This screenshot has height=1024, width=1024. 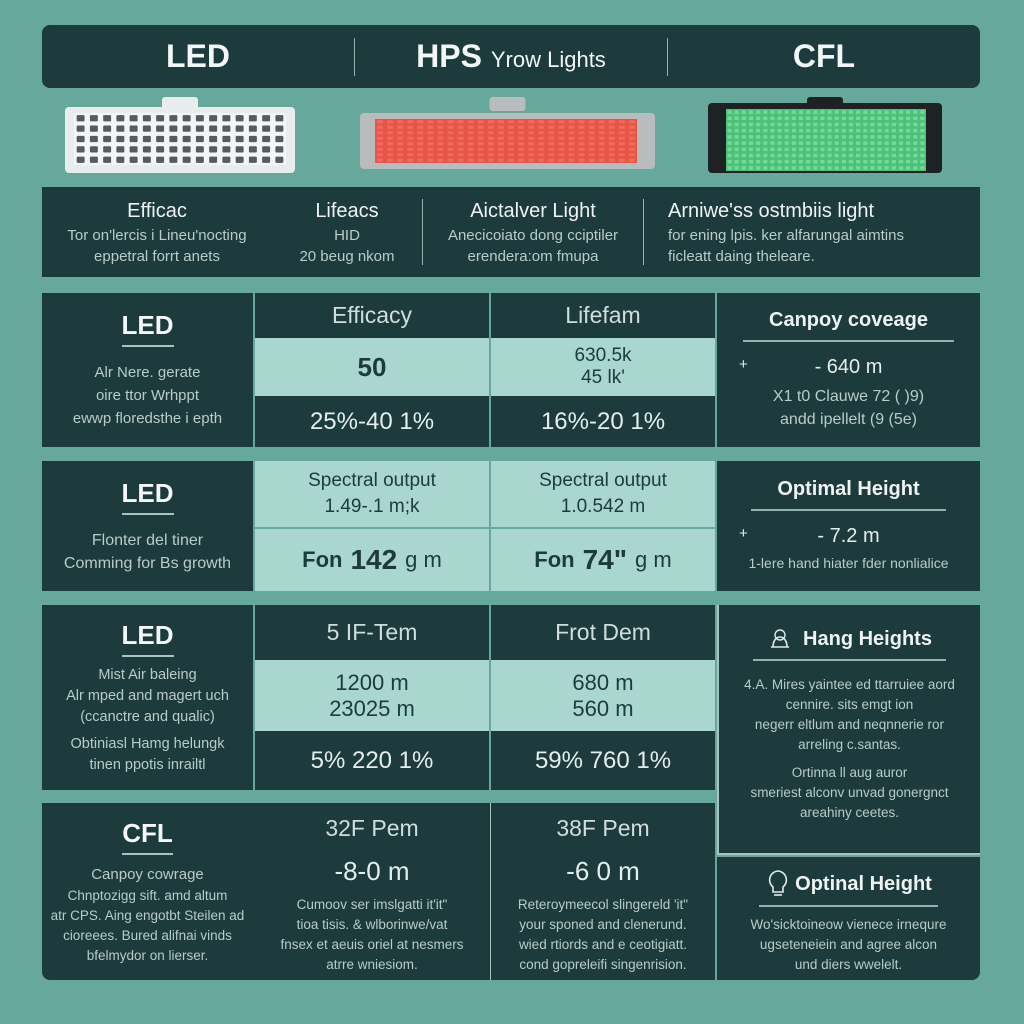 What do you see at coordinates (147, 328) in the screenshot?
I see `row-title: LED` at bounding box center [147, 328].